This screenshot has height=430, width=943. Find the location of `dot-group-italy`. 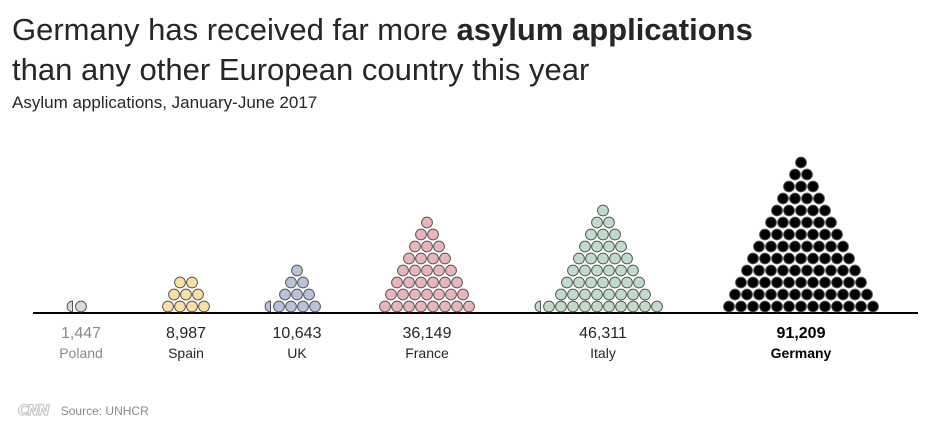

dot-group-italy is located at coordinates (598, 258).